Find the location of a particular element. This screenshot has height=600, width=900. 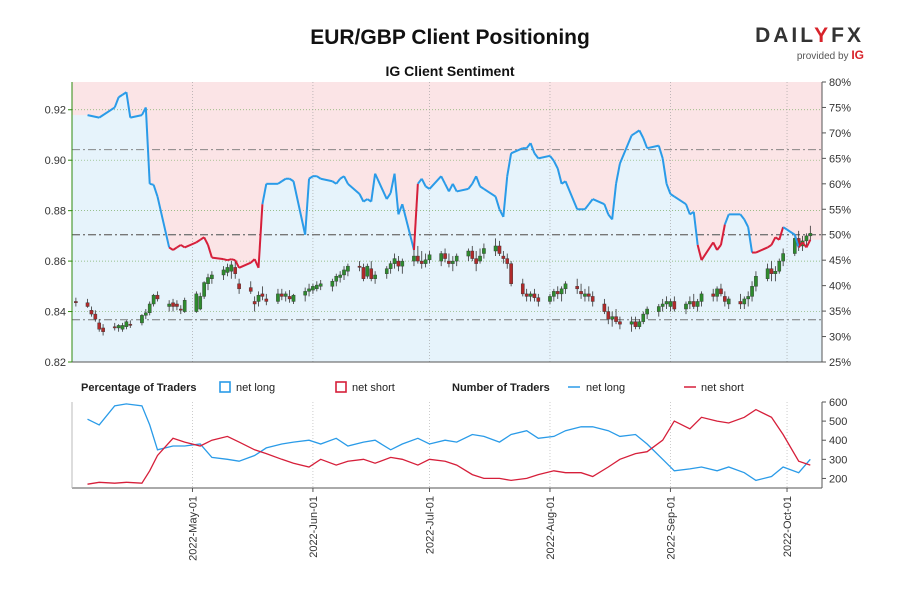

date-tick-label: 2022-Jun-01 is located at coordinates (314, 527).